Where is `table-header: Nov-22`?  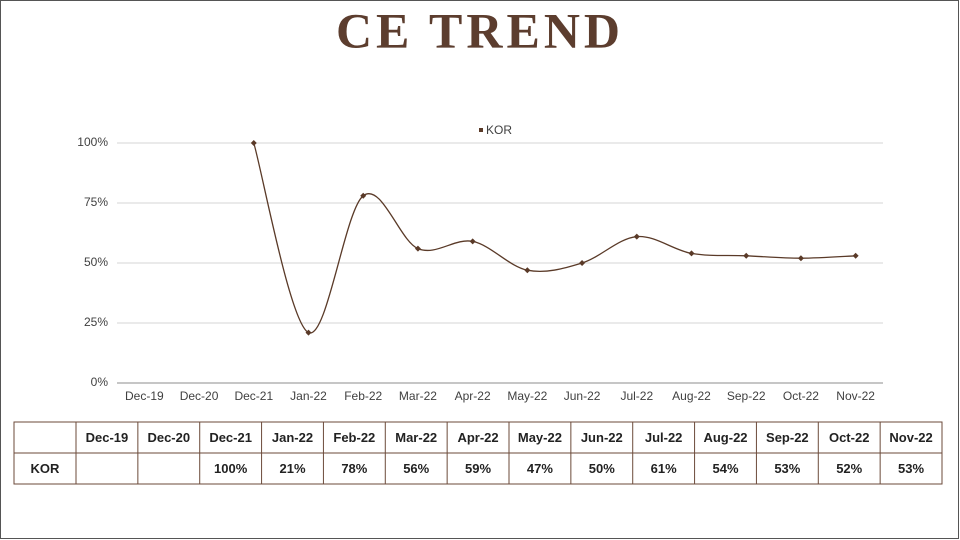 table-header: Nov-22 is located at coordinates (910, 437).